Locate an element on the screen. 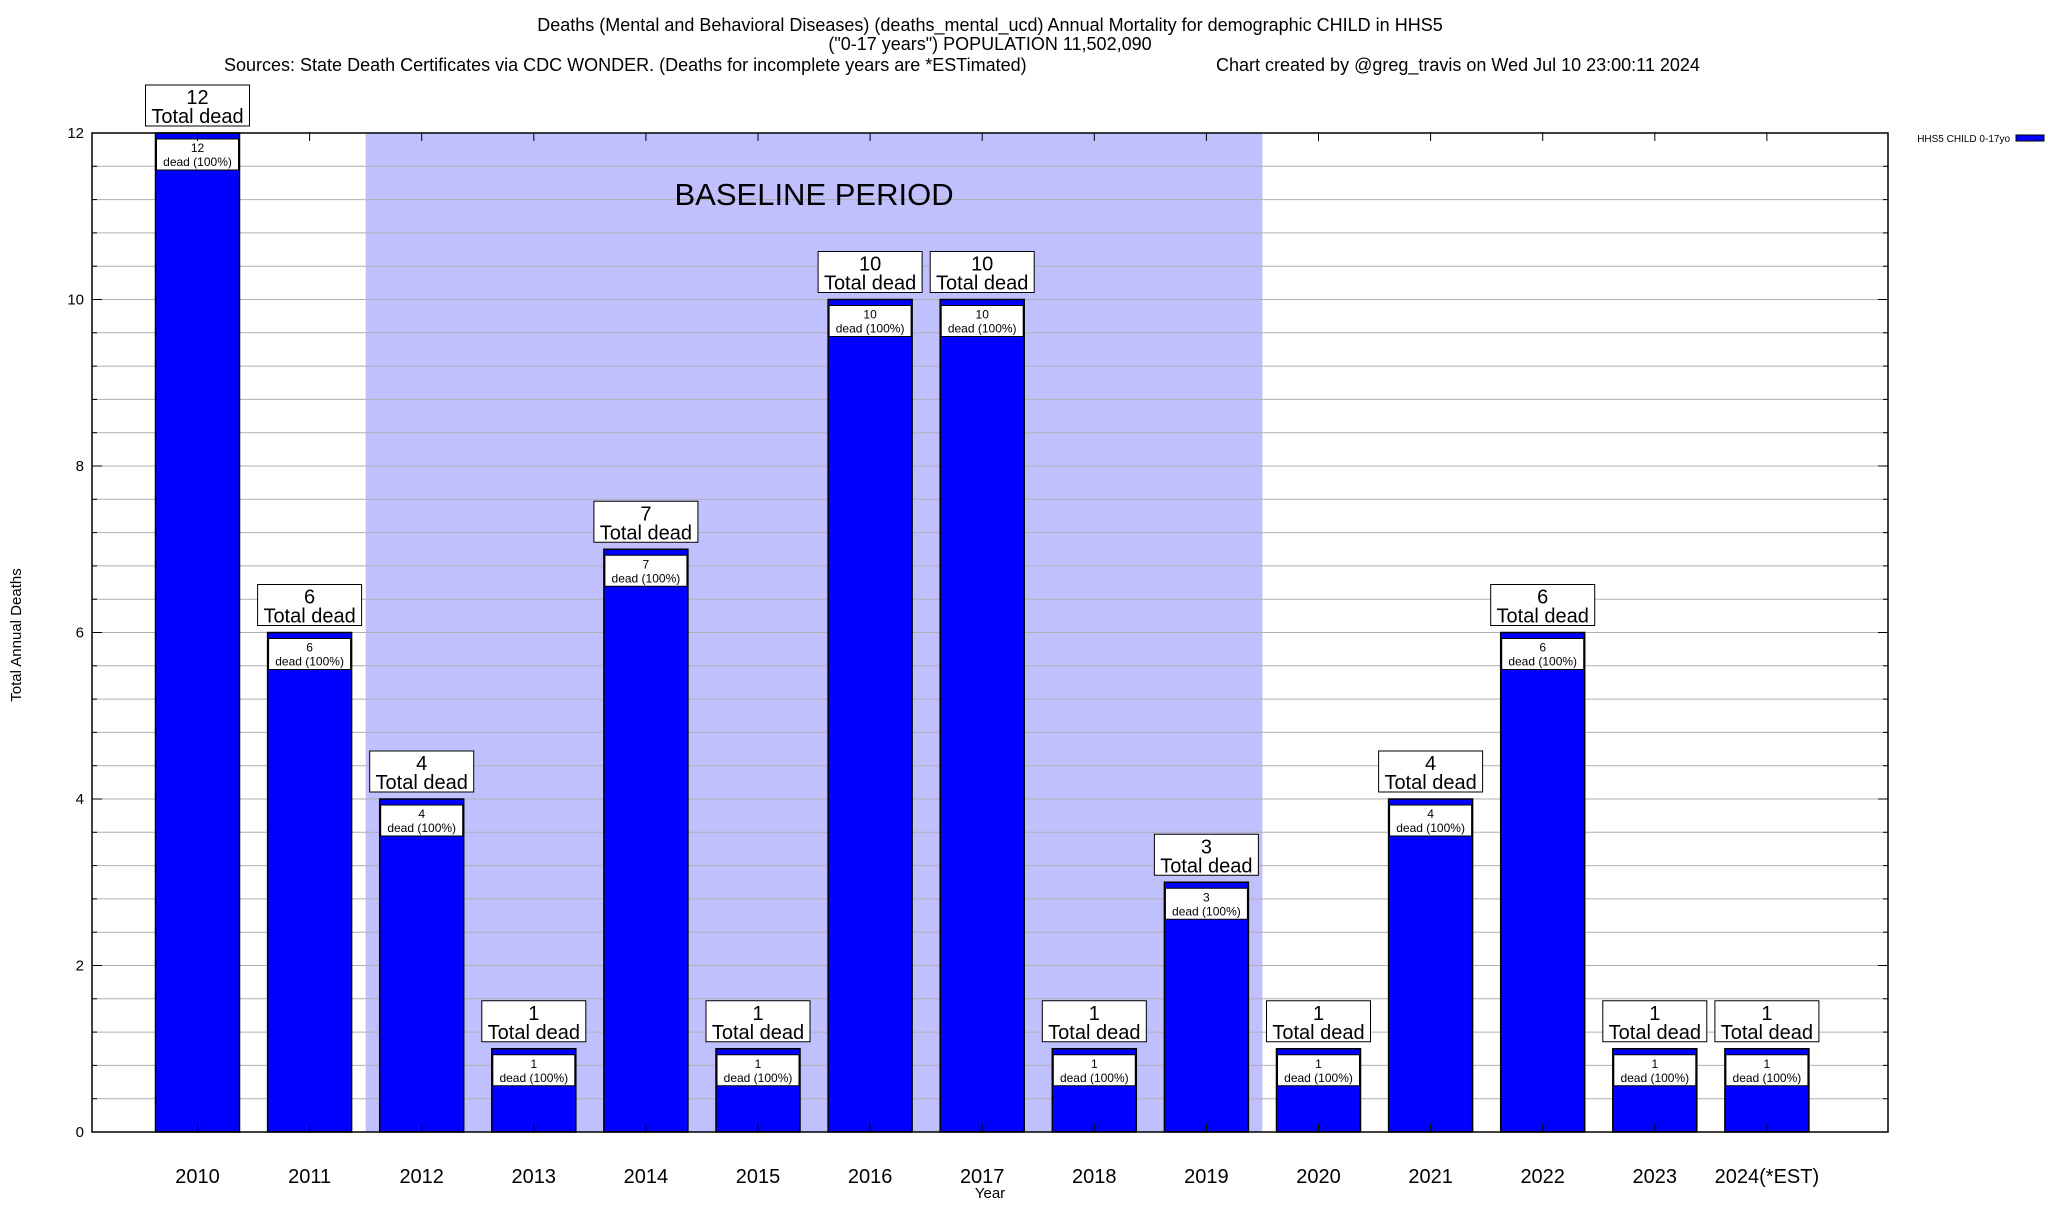 This screenshot has height=1205, width=2048. x-tick-label: 2019 is located at coordinates (1206, 1177).